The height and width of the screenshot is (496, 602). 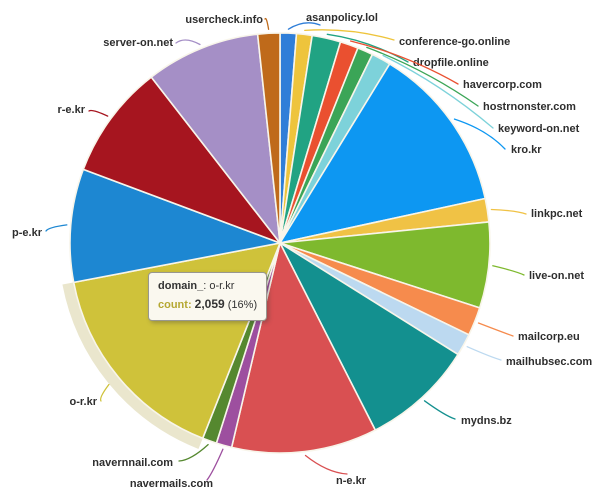 I want to click on pie-slice-n-e.kr, so click(x=303, y=348).